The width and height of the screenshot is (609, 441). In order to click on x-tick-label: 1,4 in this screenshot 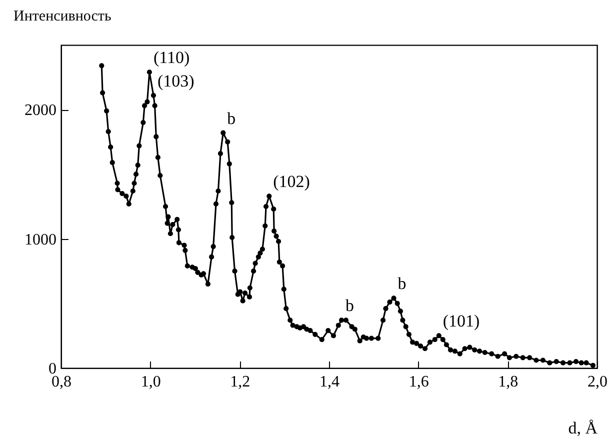, I will do `click(330, 382)`.